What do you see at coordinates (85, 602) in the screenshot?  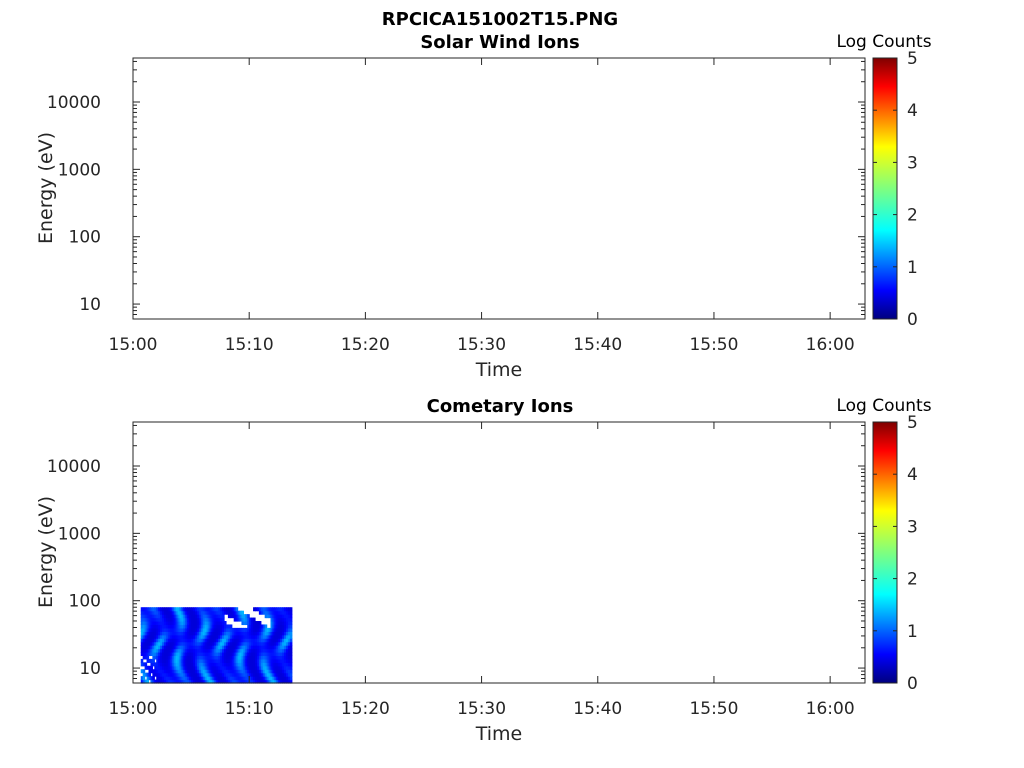 I see `y-tick-label: 100` at bounding box center [85, 602].